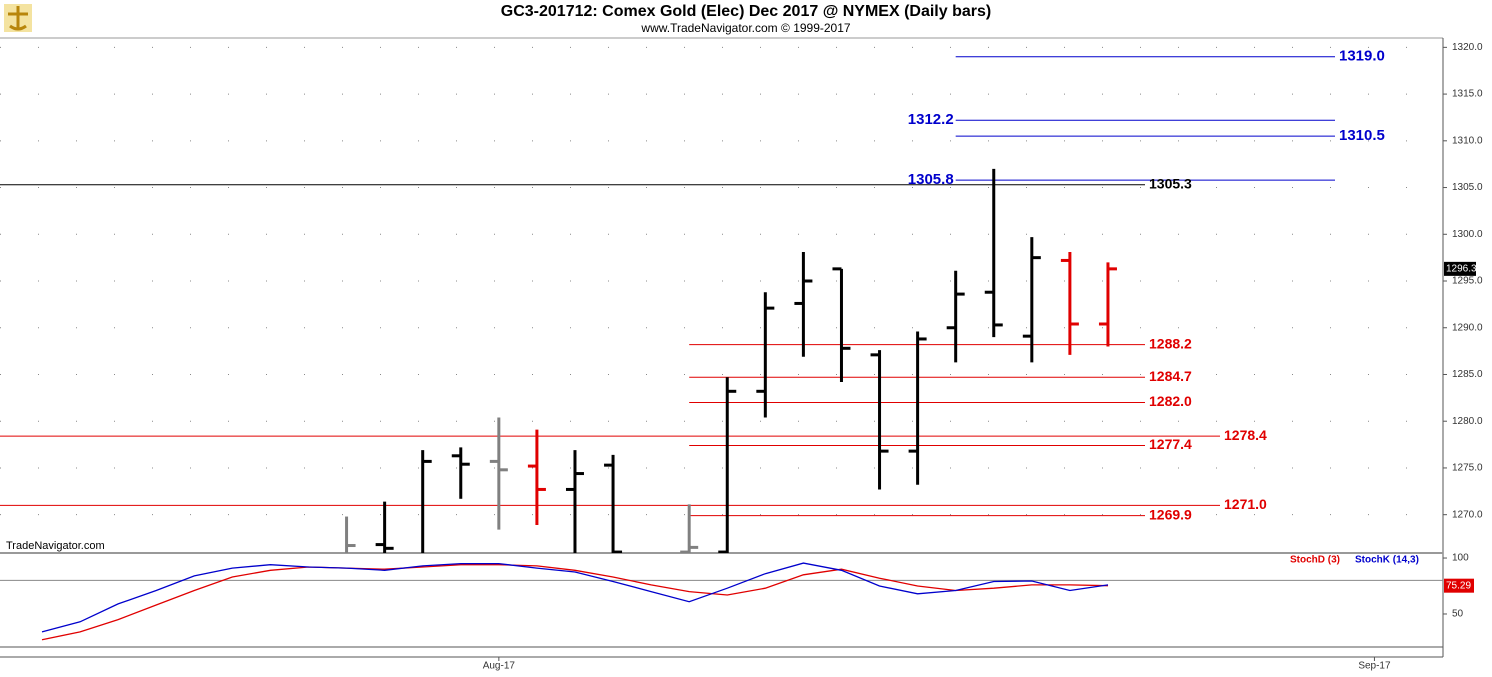  I want to click on legend-entry: StochD (3), so click(1315, 560).